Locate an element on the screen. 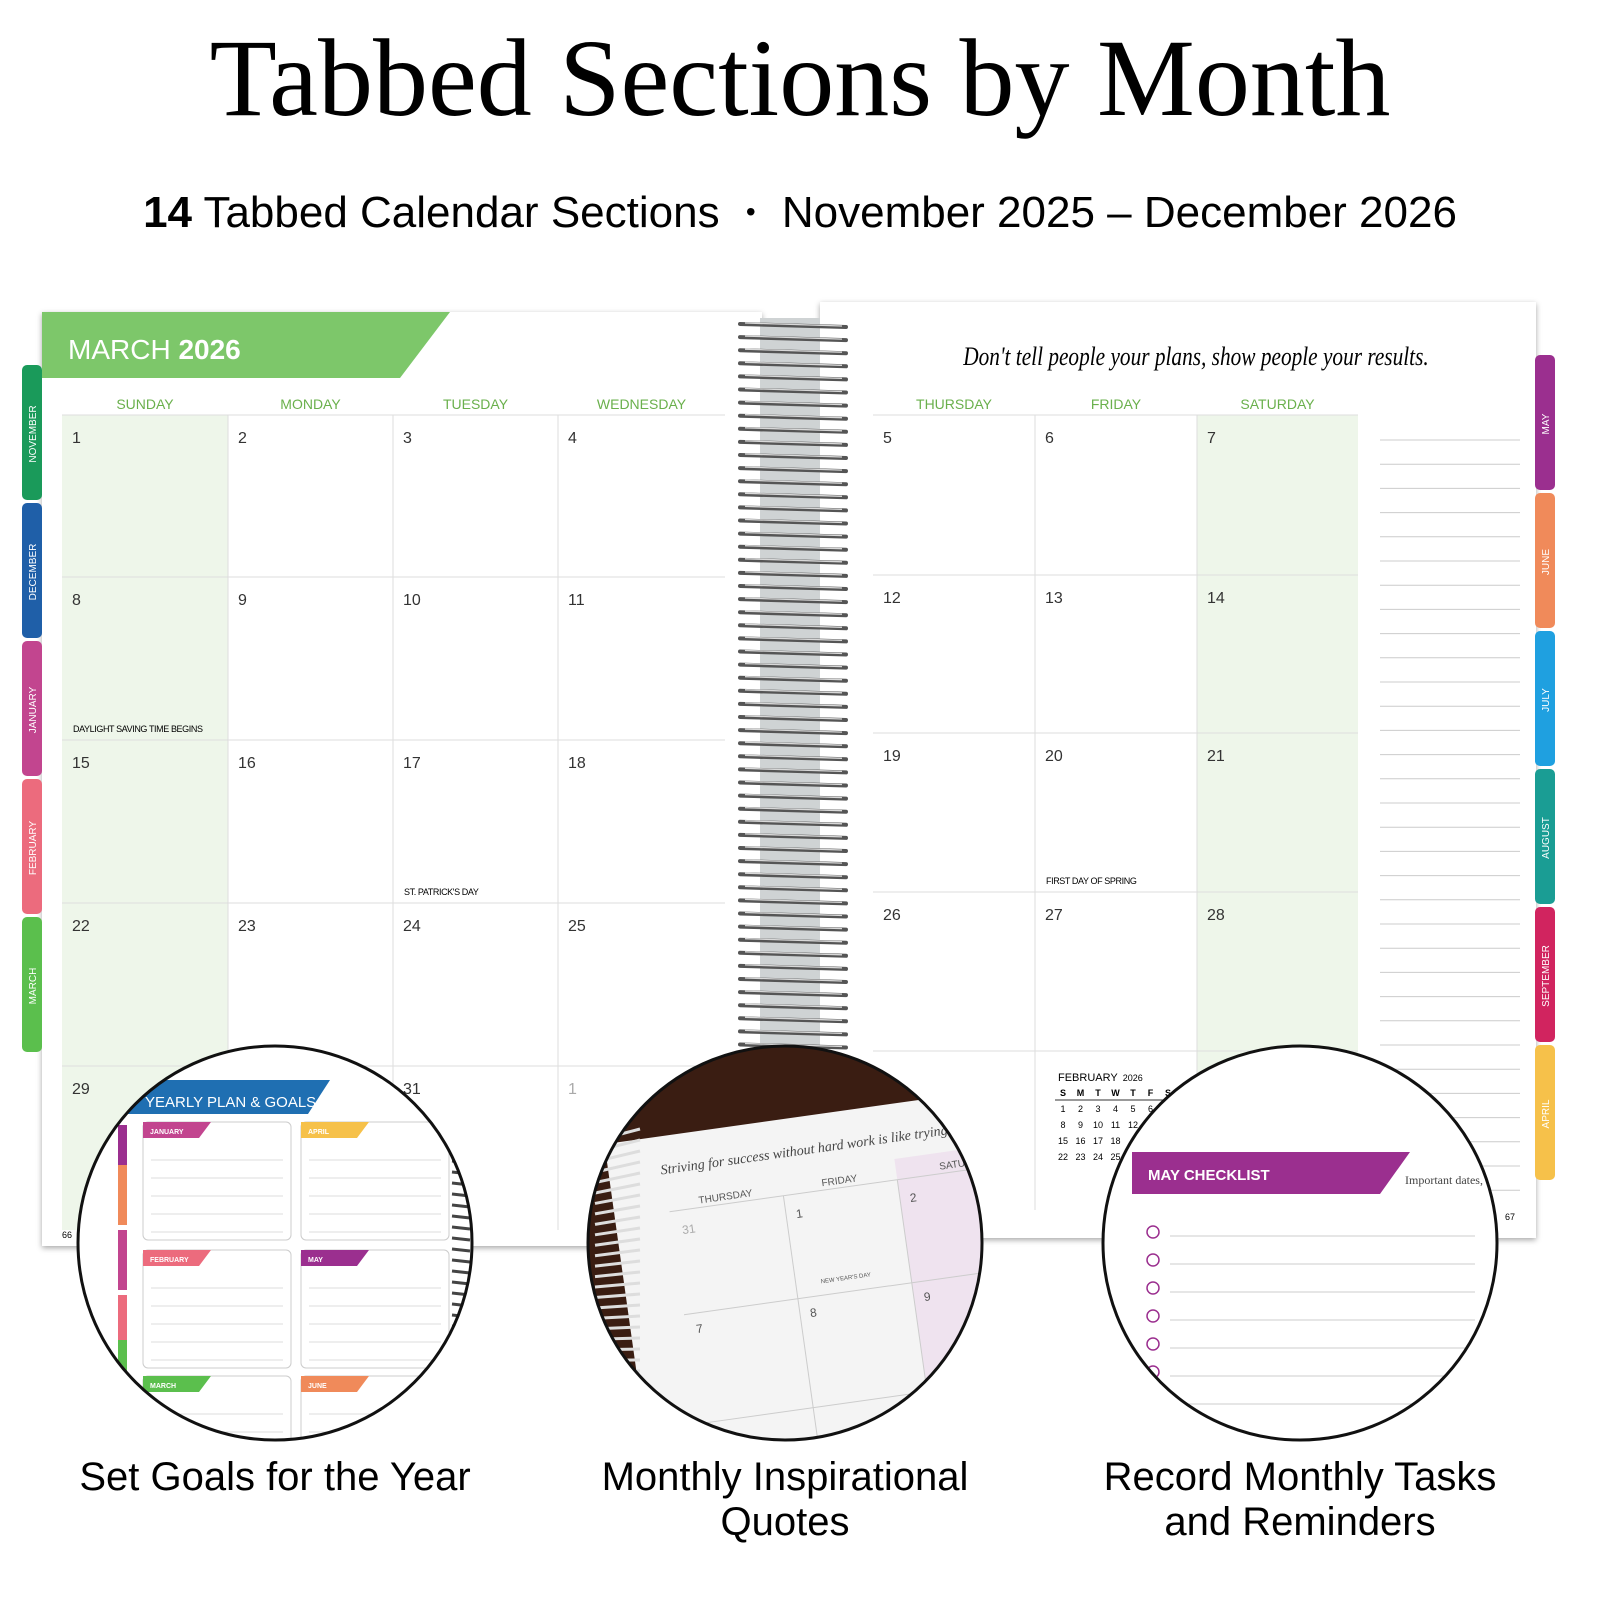 This screenshot has width=1600, height=1600. day-note: FIRST DAY OF SPRING is located at coordinates (1091, 881).